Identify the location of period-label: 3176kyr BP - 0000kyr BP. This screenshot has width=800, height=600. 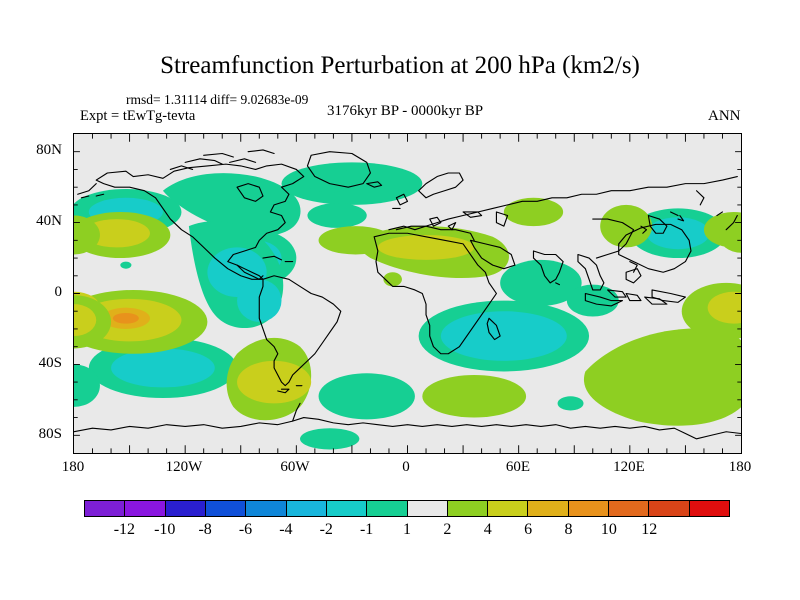
(405, 111).